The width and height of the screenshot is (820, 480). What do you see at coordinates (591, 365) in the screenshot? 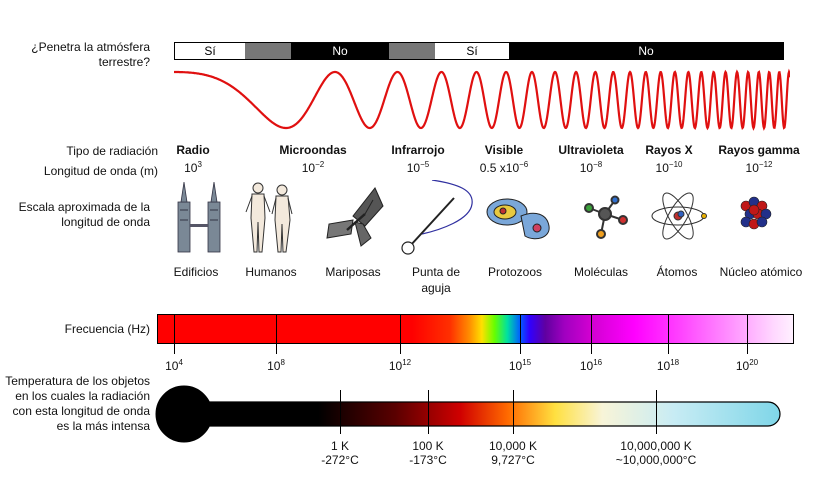
I see `frequency-tick-label: 10¹⁶` at bounding box center [591, 365].